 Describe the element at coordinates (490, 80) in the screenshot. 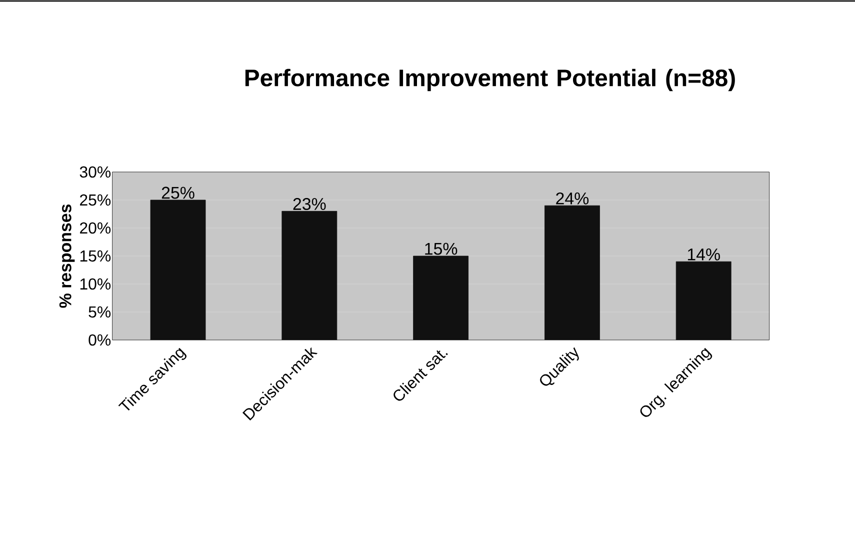

I see `chart-title: Performance Improvement Potential (n=88)` at that location.